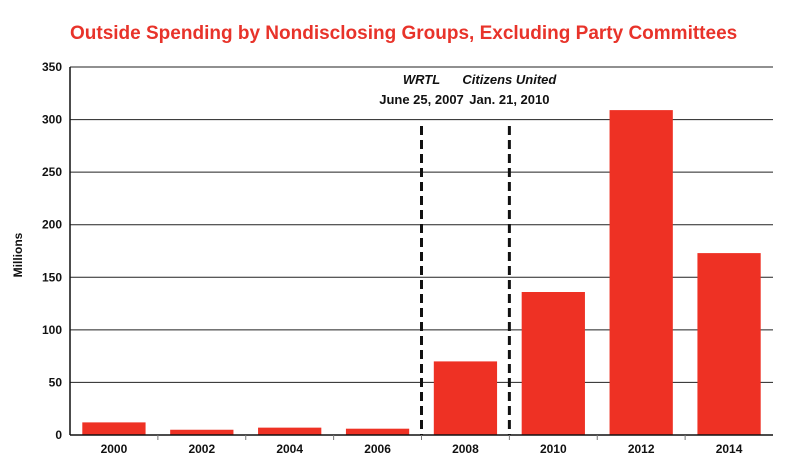  I want to click on x-tick-label: 2006, so click(377, 449).